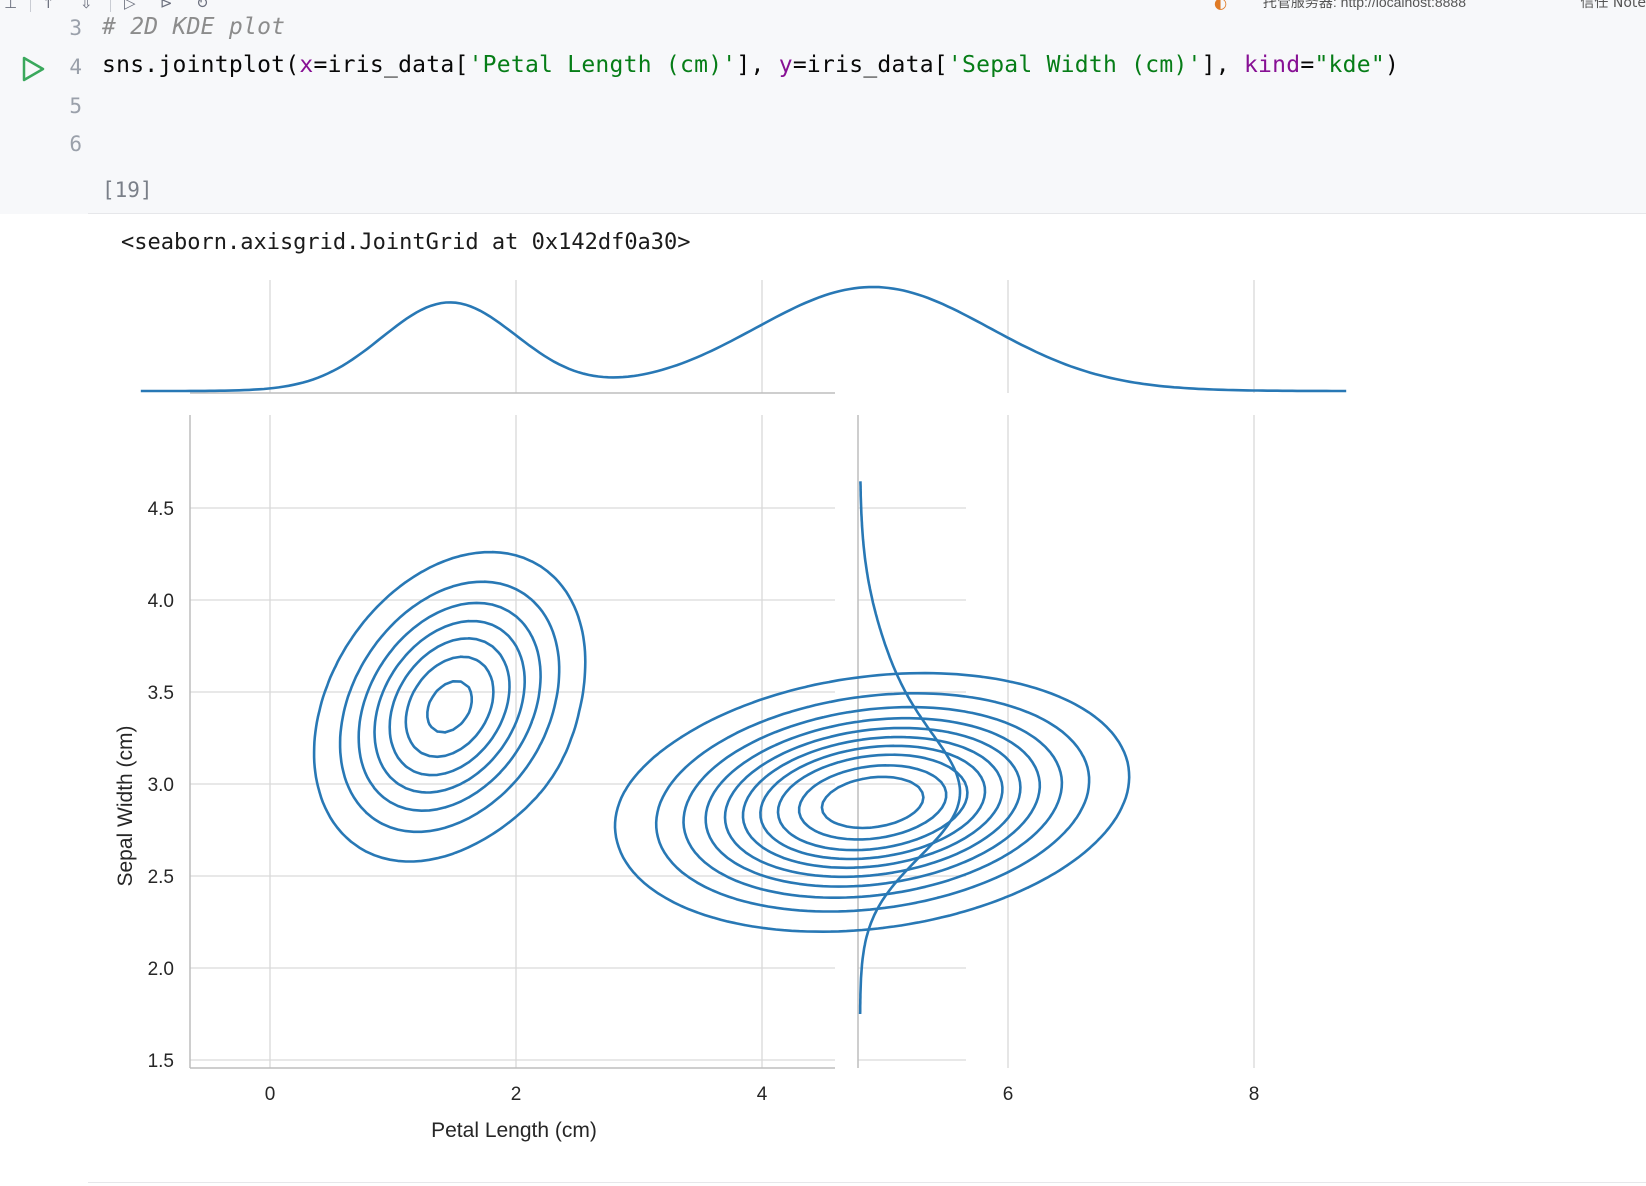  Describe the element at coordinates (161, 509) in the screenshot. I see `y-tick-label: 4.5` at that location.